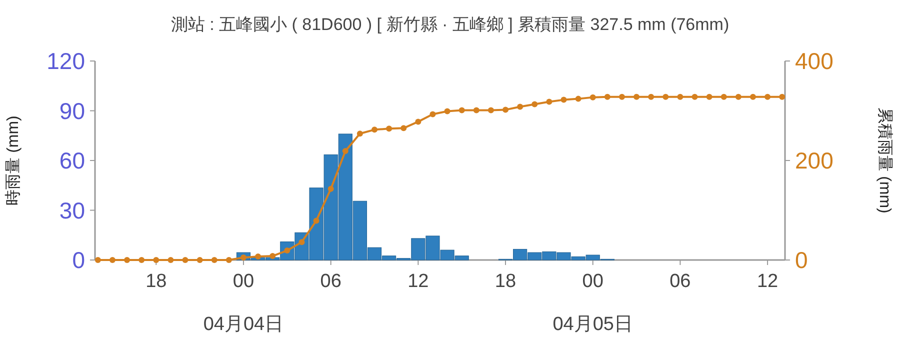  What do you see at coordinates (243, 324) in the screenshot?
I see `text: 04月04日` at bounding box center [243, 324].